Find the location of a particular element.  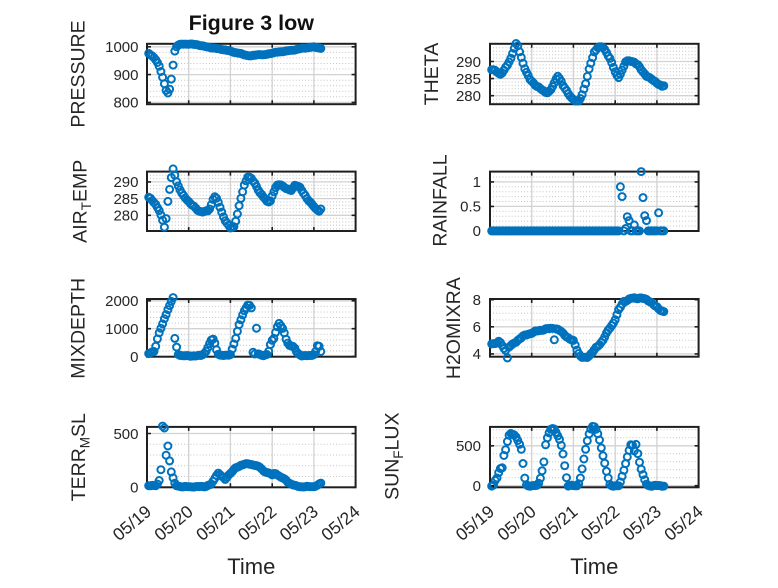

svg-text: 900 is located at coordinates (125, 75).